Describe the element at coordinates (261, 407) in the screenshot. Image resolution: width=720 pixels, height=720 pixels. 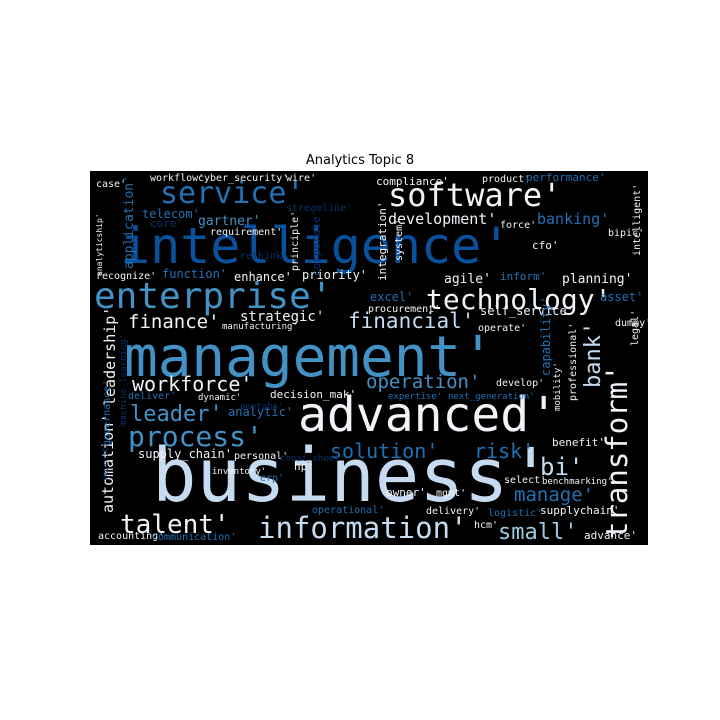
I see `word-pentaho: pentaho'` at that location.